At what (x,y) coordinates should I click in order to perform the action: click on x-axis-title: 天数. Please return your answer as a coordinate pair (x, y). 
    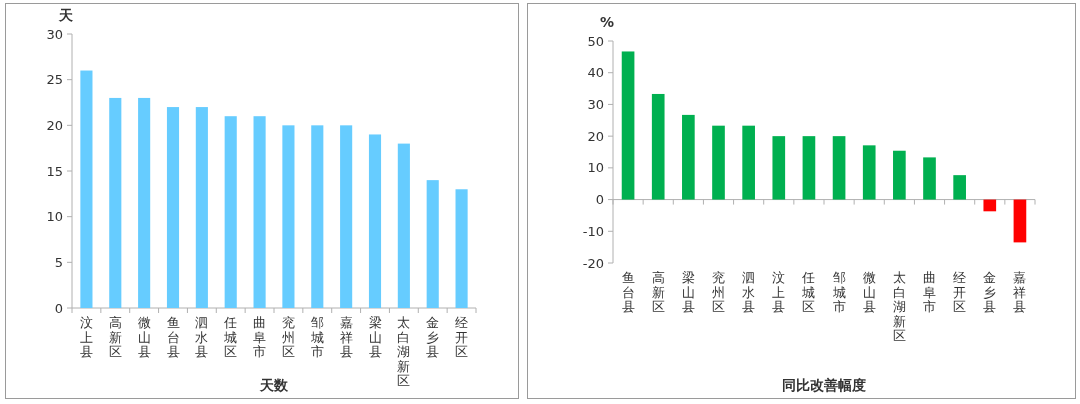
    Looking at the image, I should click on (274, 385).